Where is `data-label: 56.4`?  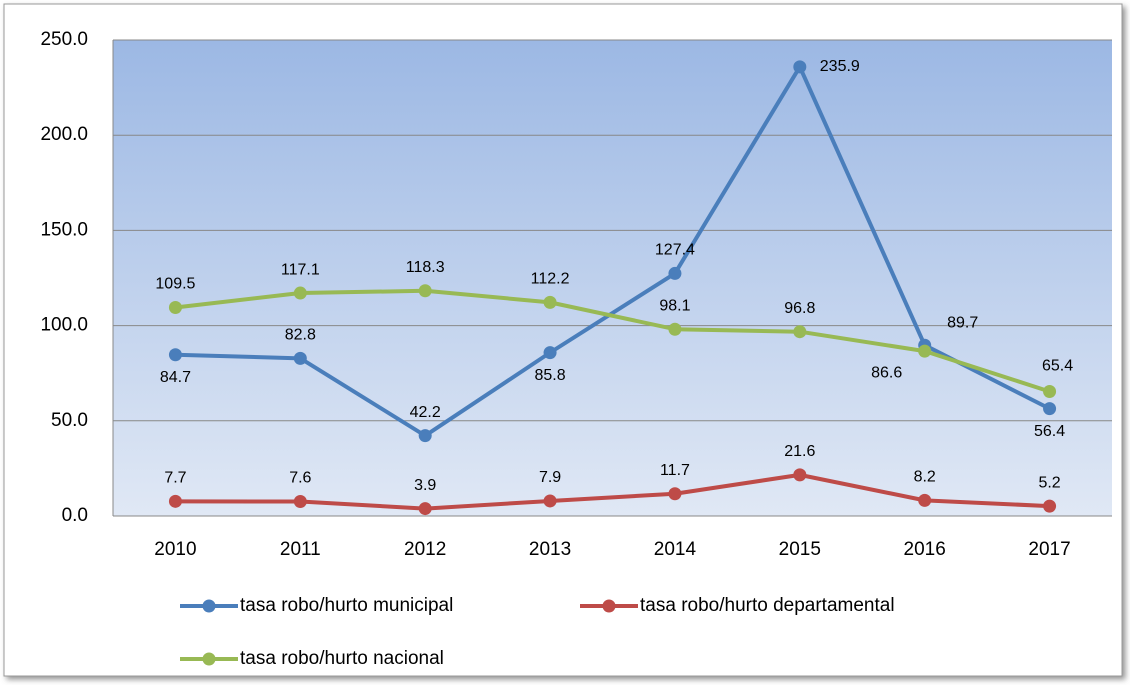 data-label: 56.4 is located at coordinates (1049, 431).